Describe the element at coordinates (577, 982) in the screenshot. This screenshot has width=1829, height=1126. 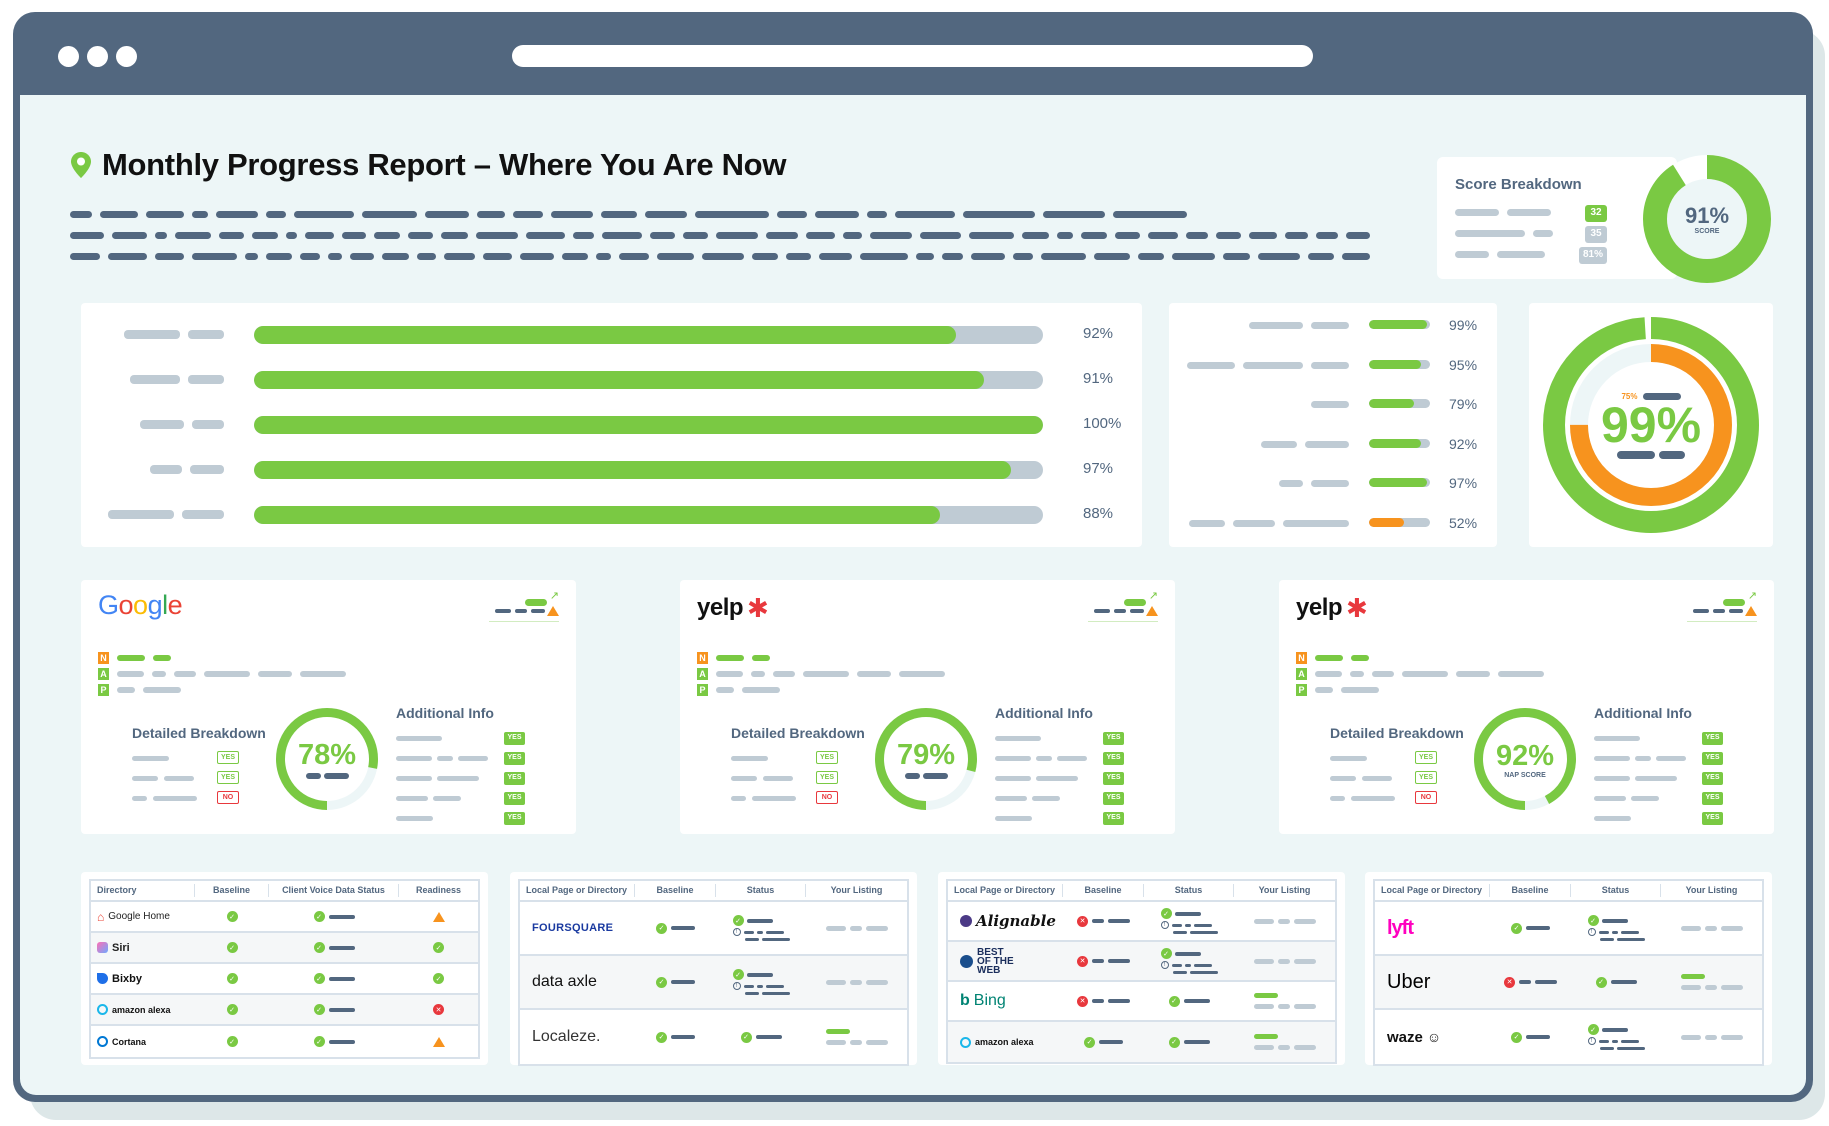
I see `directory-cell: data axle` at that location.